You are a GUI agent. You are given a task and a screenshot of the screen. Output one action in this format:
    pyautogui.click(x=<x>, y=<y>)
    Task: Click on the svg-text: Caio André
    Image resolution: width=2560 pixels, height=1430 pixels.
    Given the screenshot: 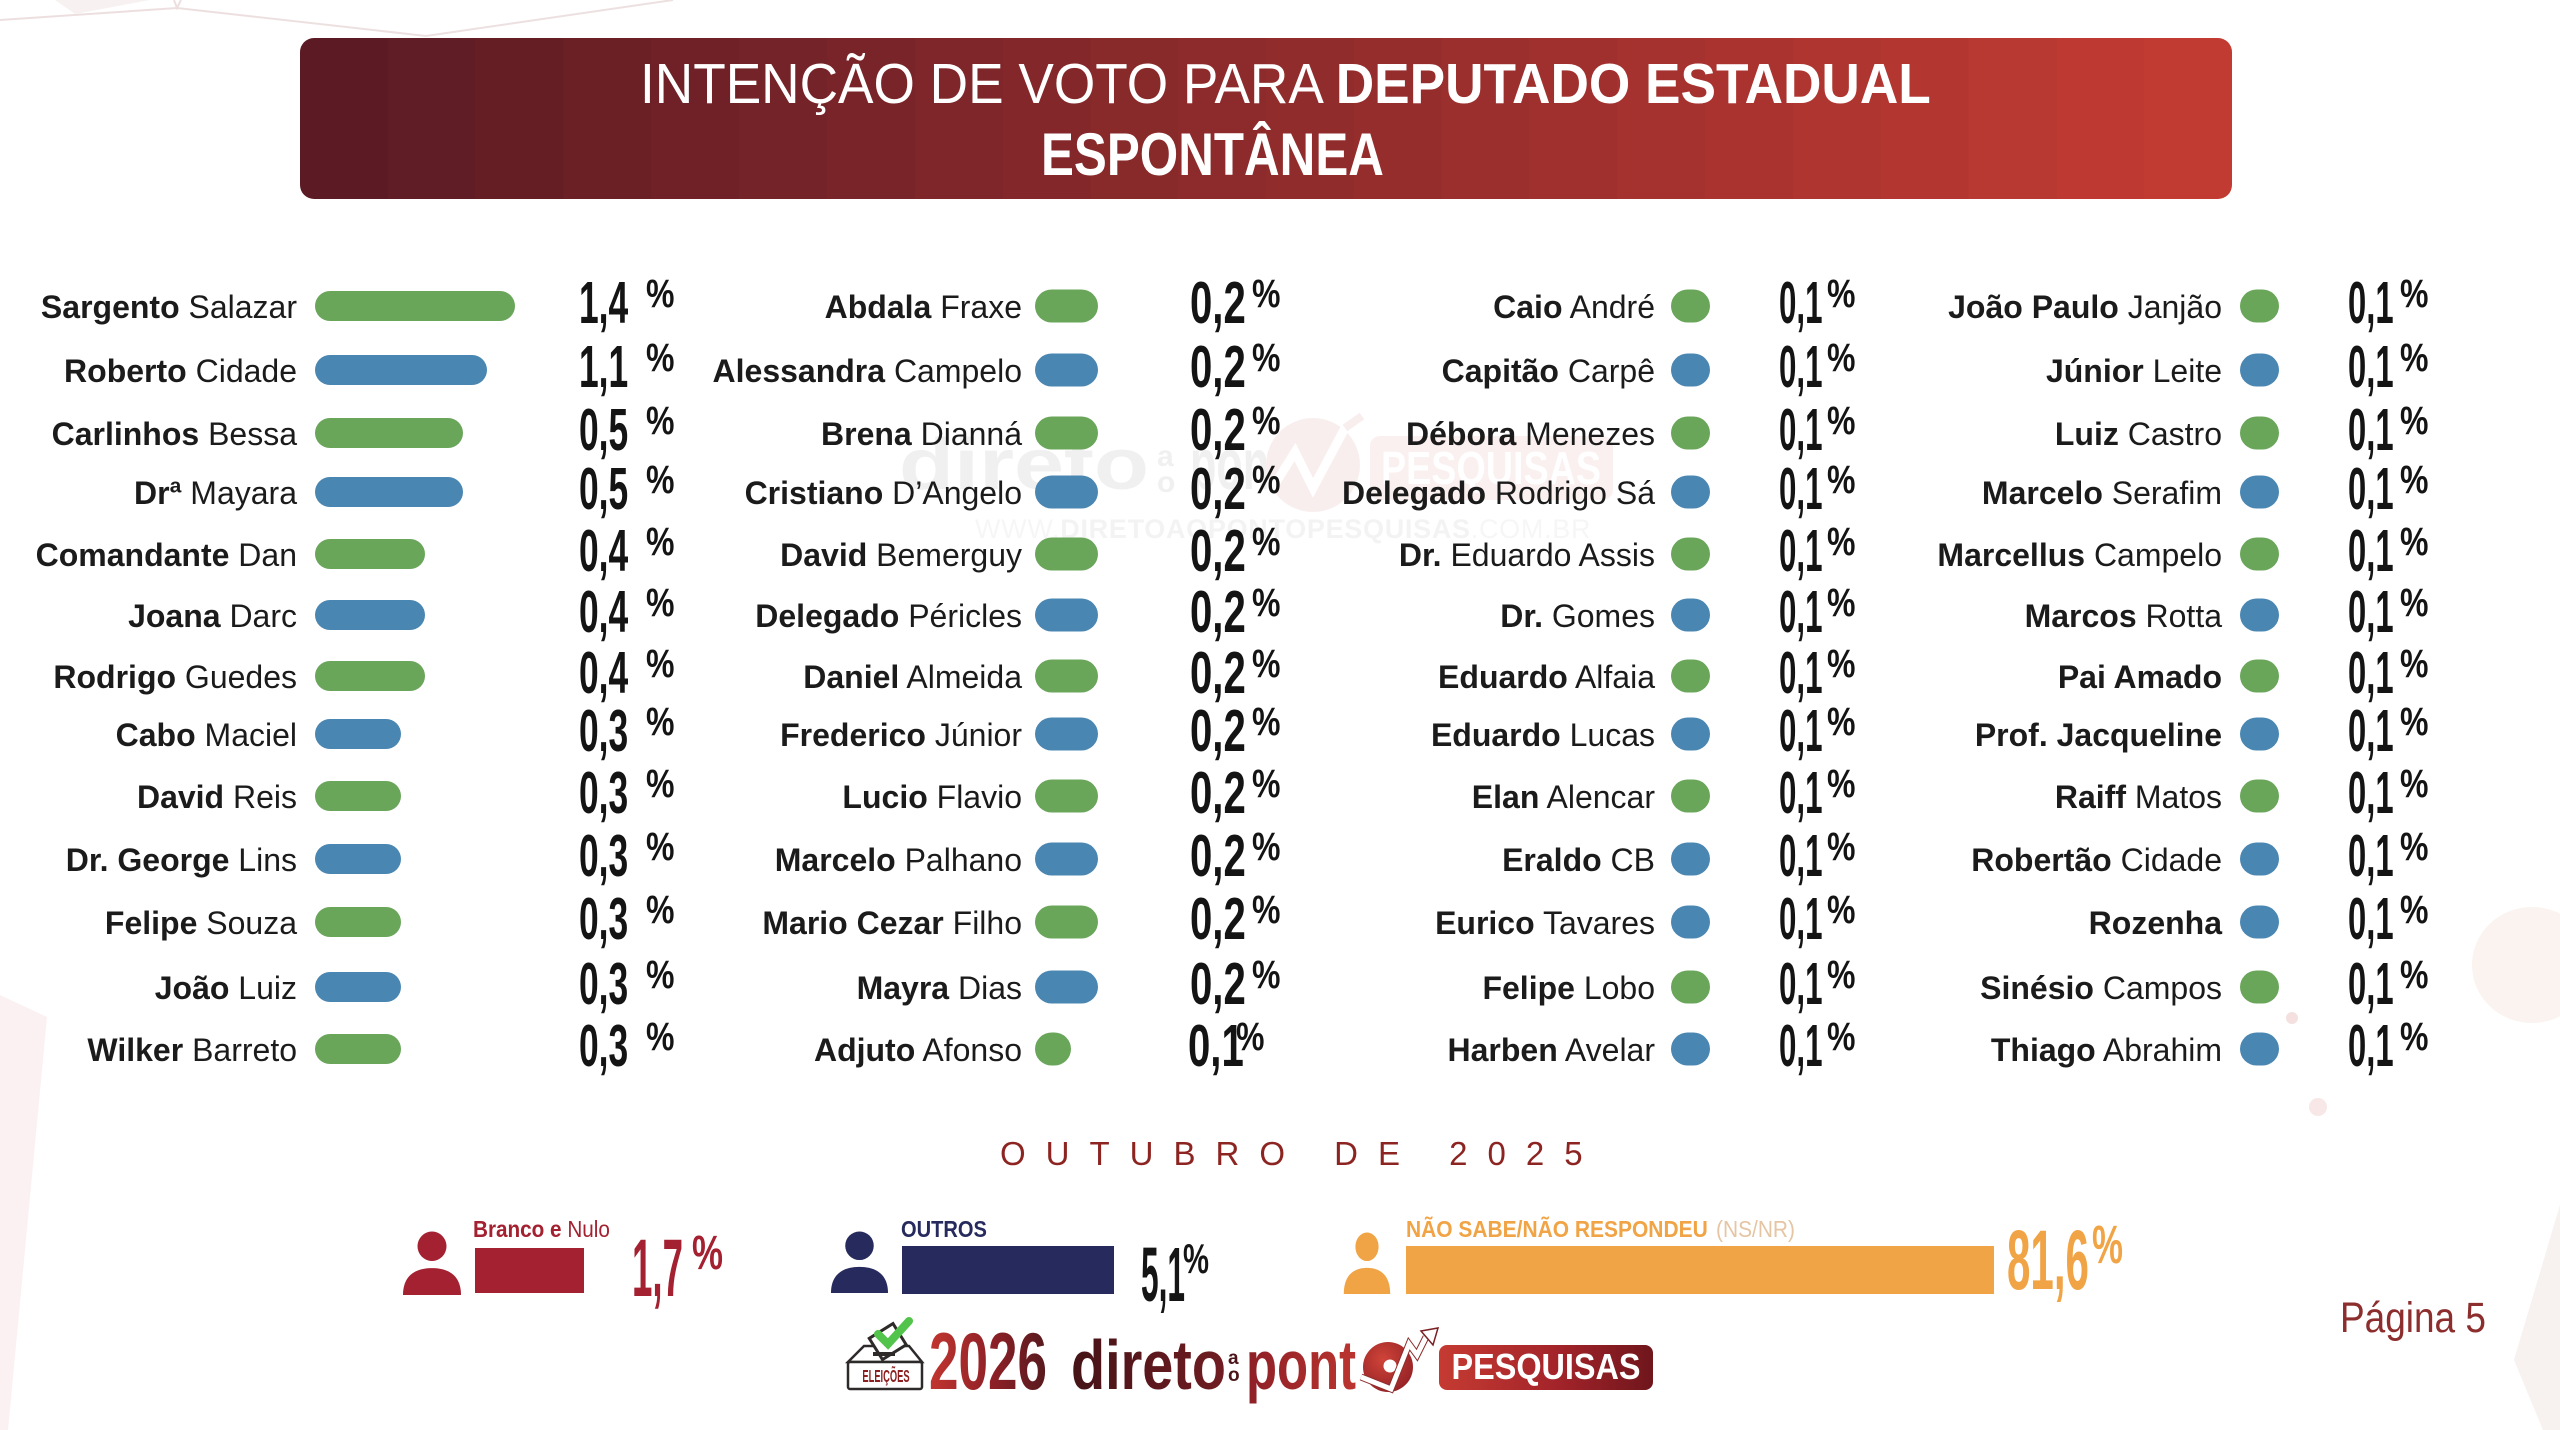 What is the action you would take?
    pyautogui.click(x=1574, y=307)
    